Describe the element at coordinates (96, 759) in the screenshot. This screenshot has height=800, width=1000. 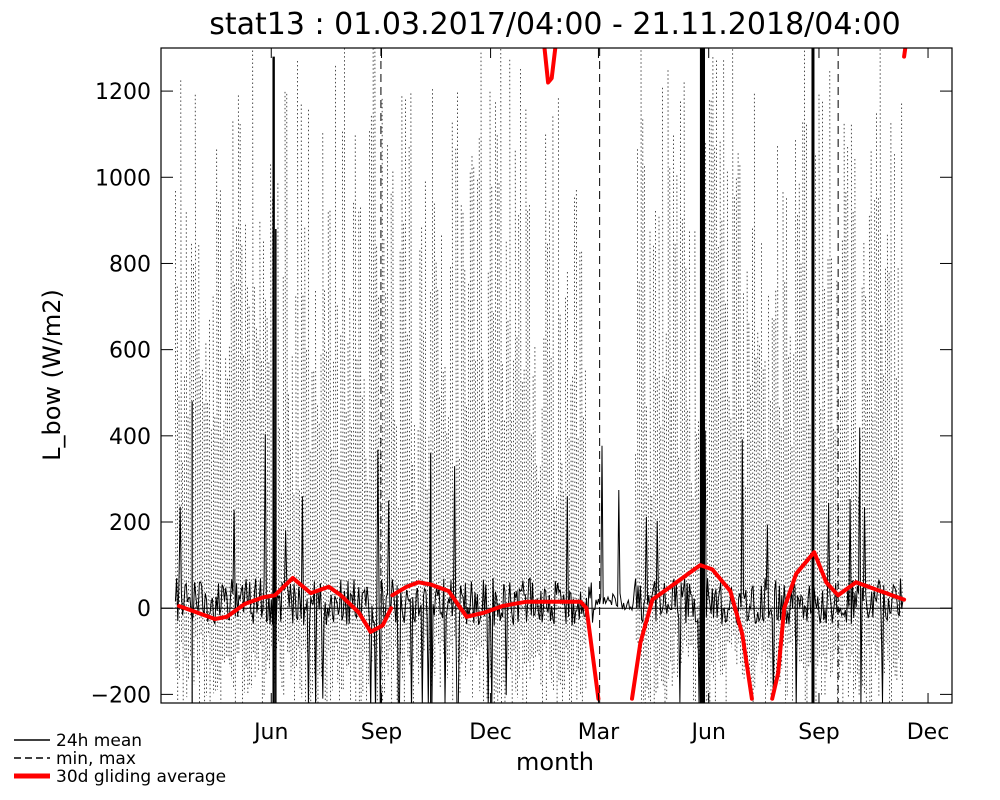
I see `legend-label-min-max: min, max` at that location.